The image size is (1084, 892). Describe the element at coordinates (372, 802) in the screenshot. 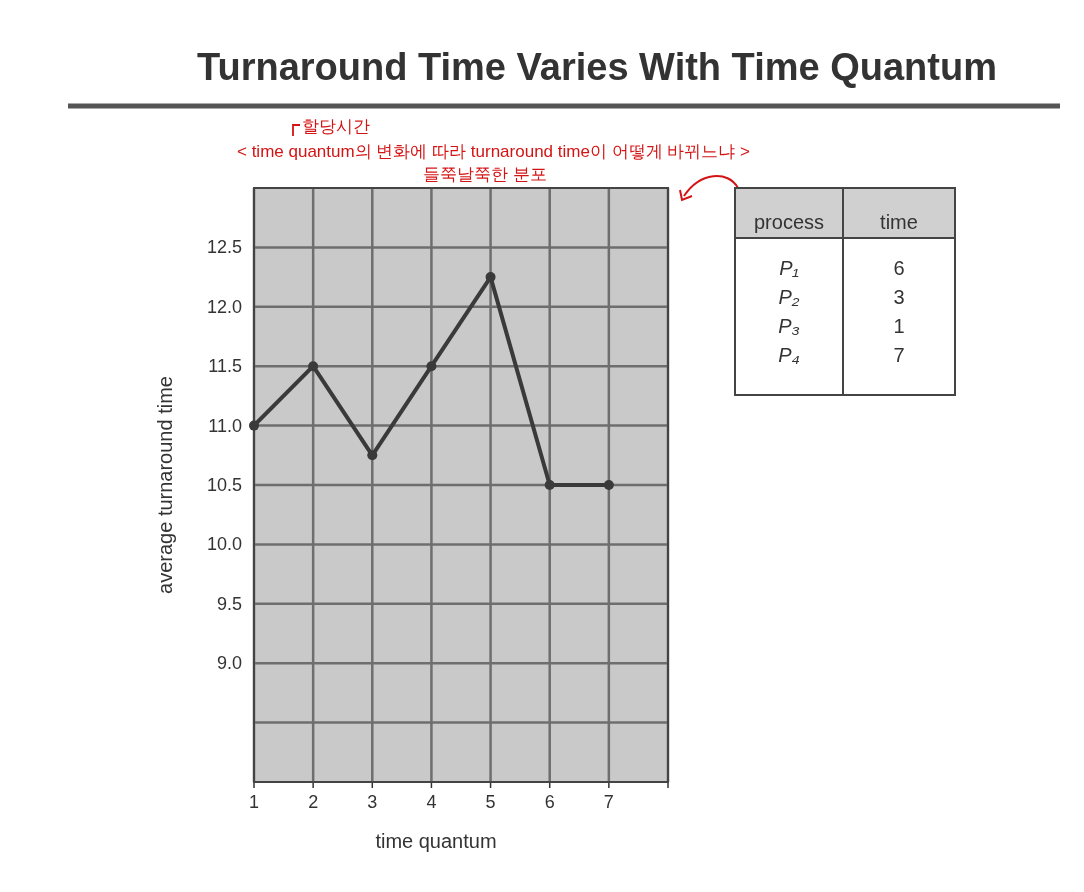

I see `x-tick-label: 3` at that location.